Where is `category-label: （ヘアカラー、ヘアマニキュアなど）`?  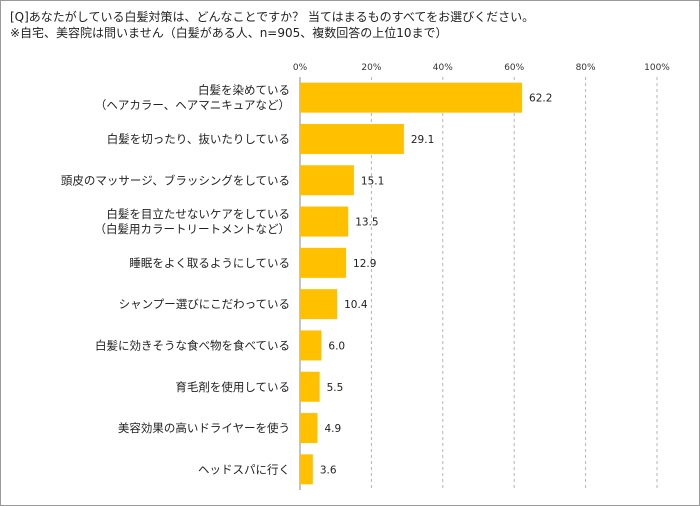
category-label: （ヘアカラー、ヘアマニキュアなど） is located at coordinates (192, 105).